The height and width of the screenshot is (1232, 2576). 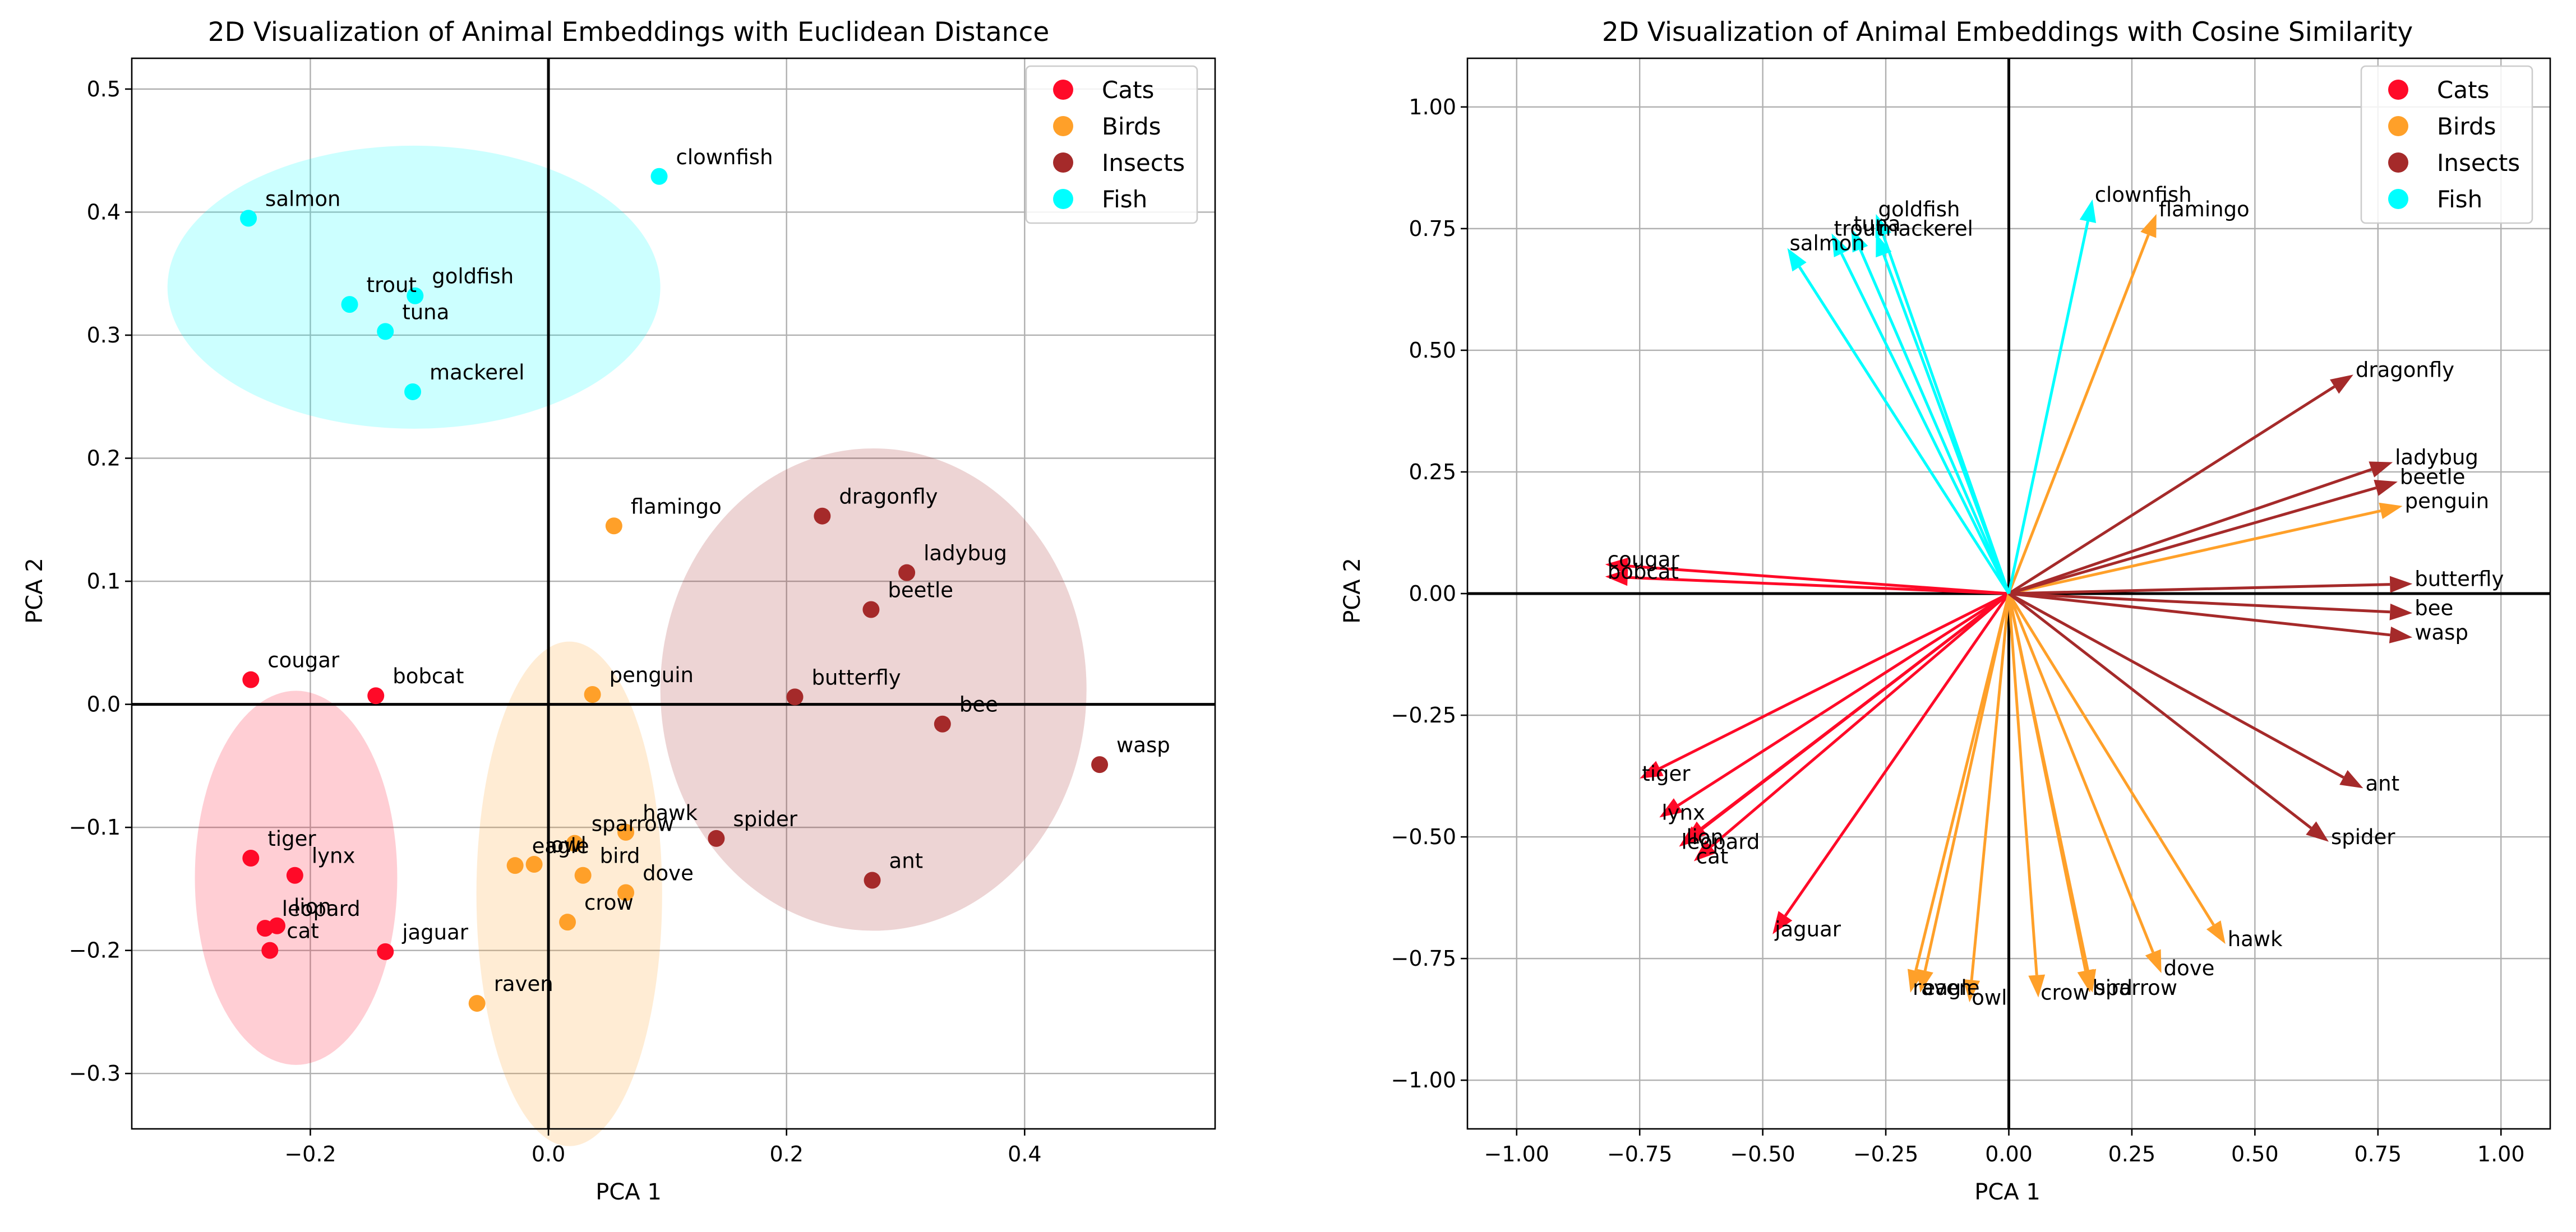 What do you see at coordinates (1643, 572) in the screenshot?
I see `vector-label: bobcat` at bounding box center [1643, 572].